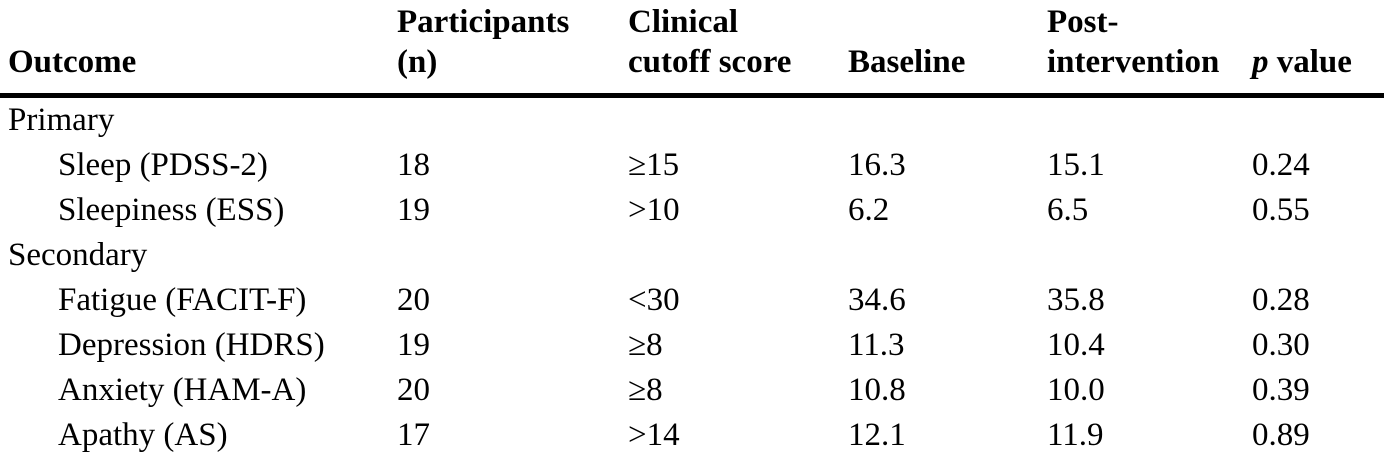  I want to click on post-intervention-cell: 15.1, so click(1076, 165).